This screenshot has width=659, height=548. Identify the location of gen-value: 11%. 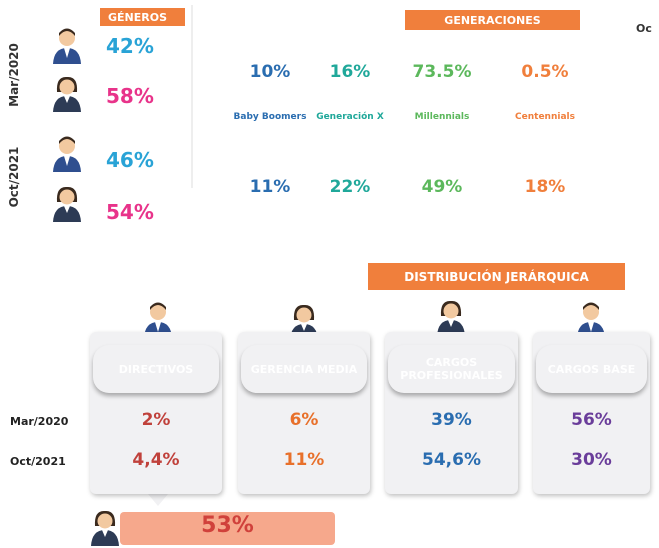
(270, 187).